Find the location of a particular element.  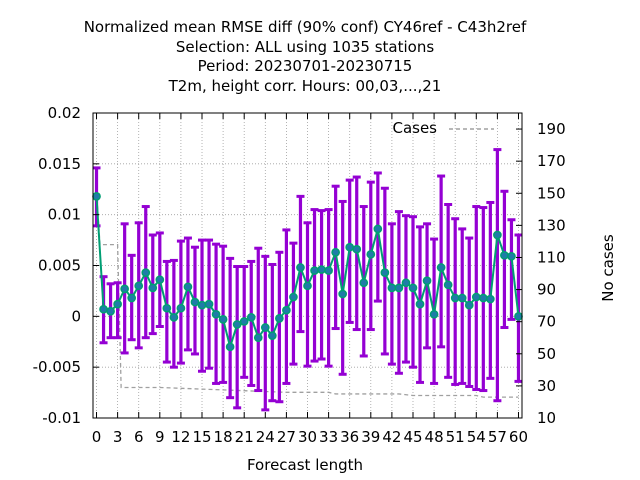

y-tick-label: 0 is located at coordinates (76, 316).